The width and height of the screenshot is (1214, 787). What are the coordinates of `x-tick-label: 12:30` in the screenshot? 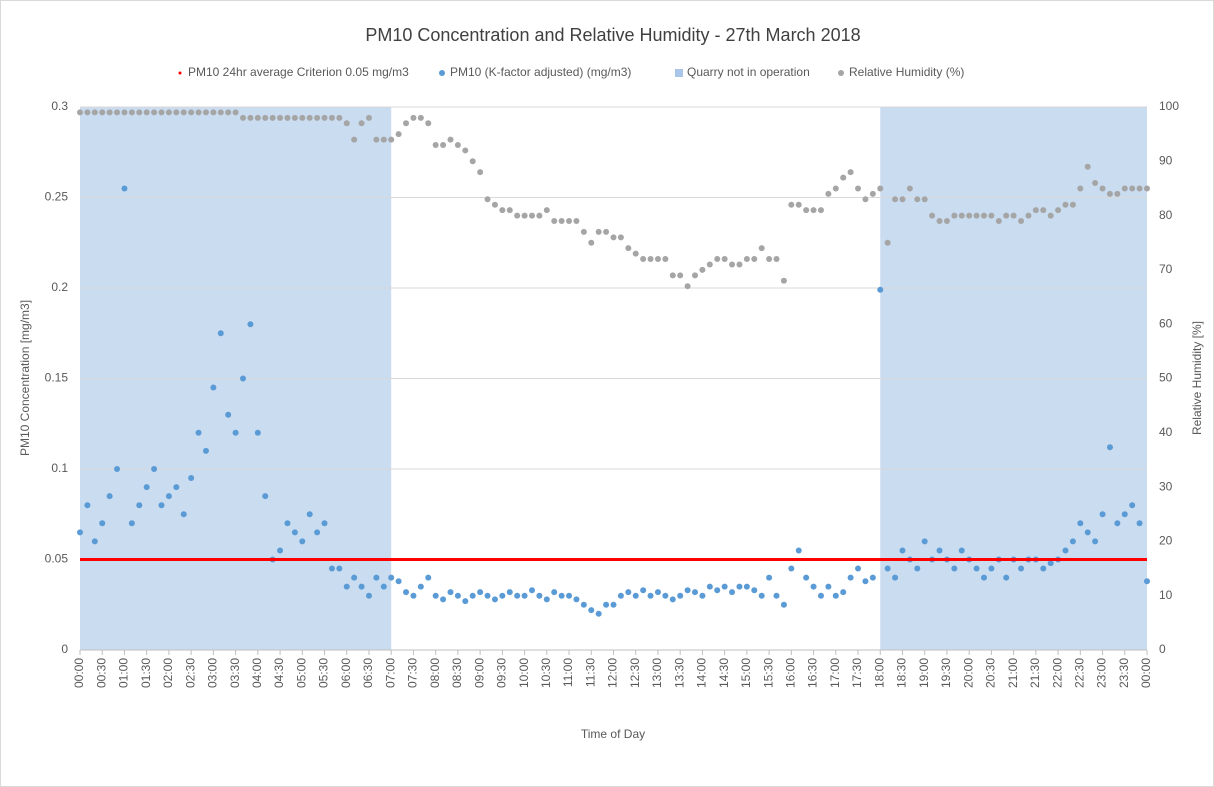 It's located at (635, 673).